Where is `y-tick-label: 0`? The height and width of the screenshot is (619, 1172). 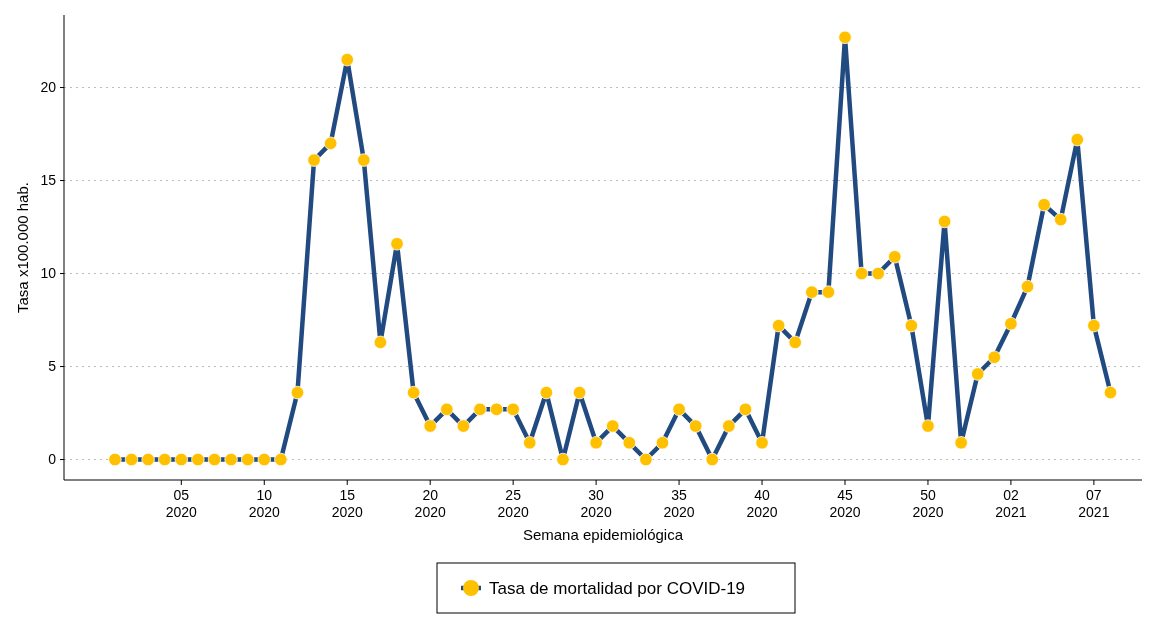 y-tick-label: 0 is located at coordinates (52, 459).